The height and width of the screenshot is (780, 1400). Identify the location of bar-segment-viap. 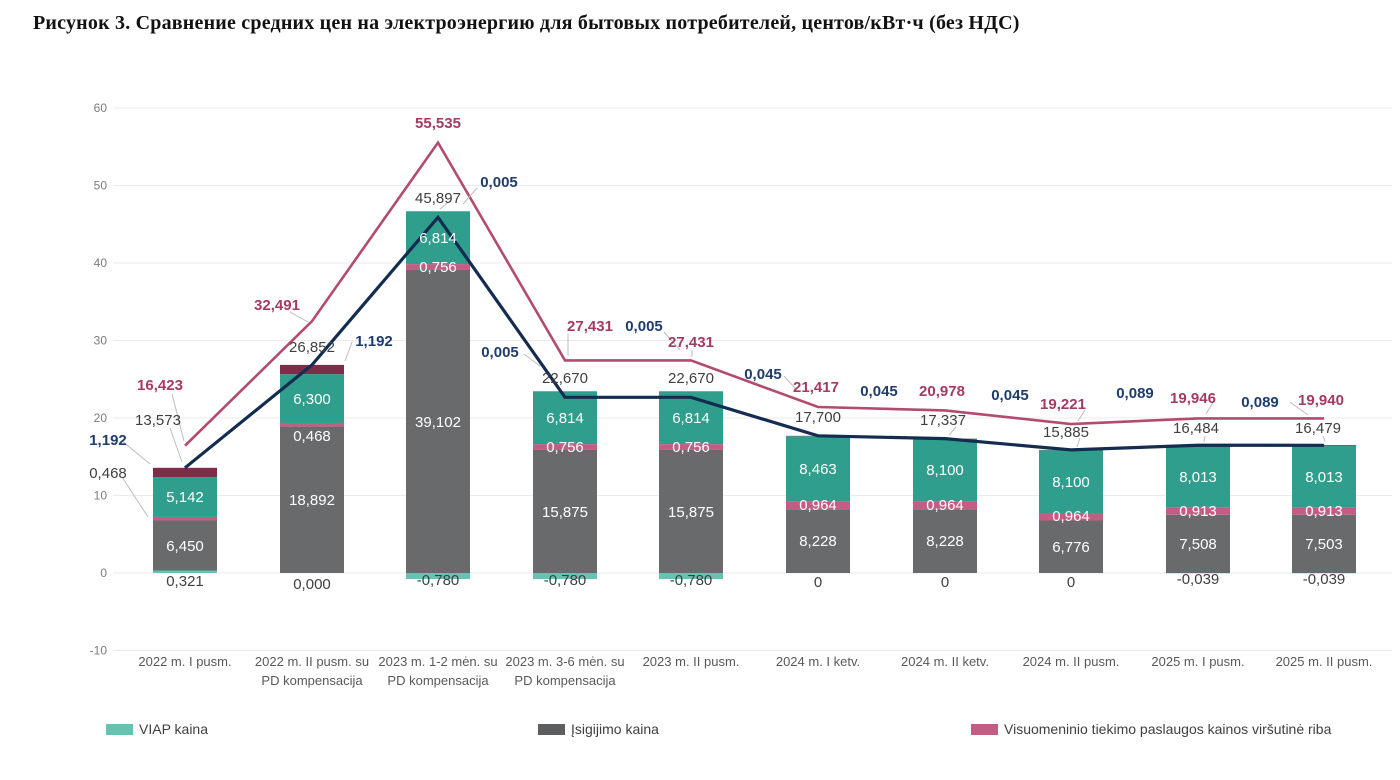
(691, 576).